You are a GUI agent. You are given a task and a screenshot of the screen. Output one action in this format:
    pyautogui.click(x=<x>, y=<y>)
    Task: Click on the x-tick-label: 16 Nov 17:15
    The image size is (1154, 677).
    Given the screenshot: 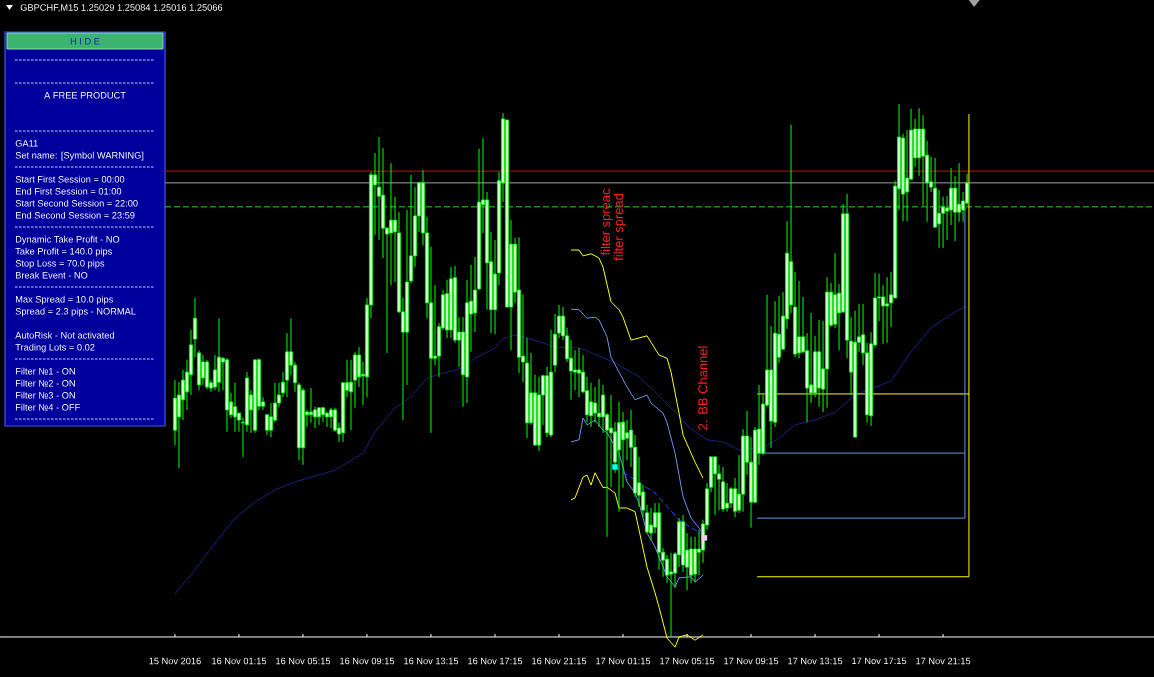 What is the action you would take?
    pyautogui.click(x=495, y=661)
    